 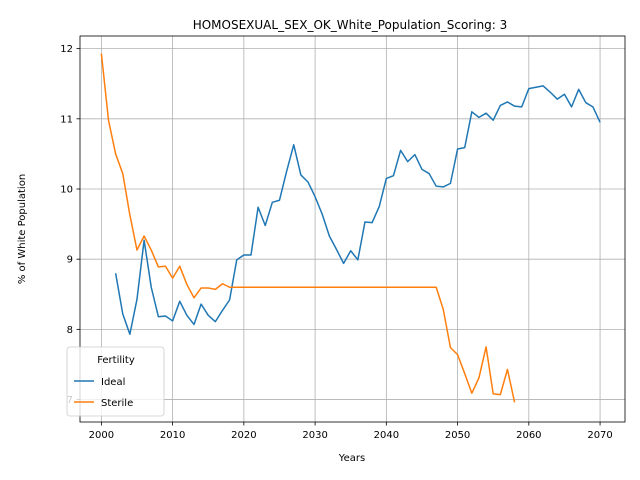 What do you see at coordinates (70, 260) in the screenshot?
I see `y-tick-label: 9` at bounding box center [70, 260].